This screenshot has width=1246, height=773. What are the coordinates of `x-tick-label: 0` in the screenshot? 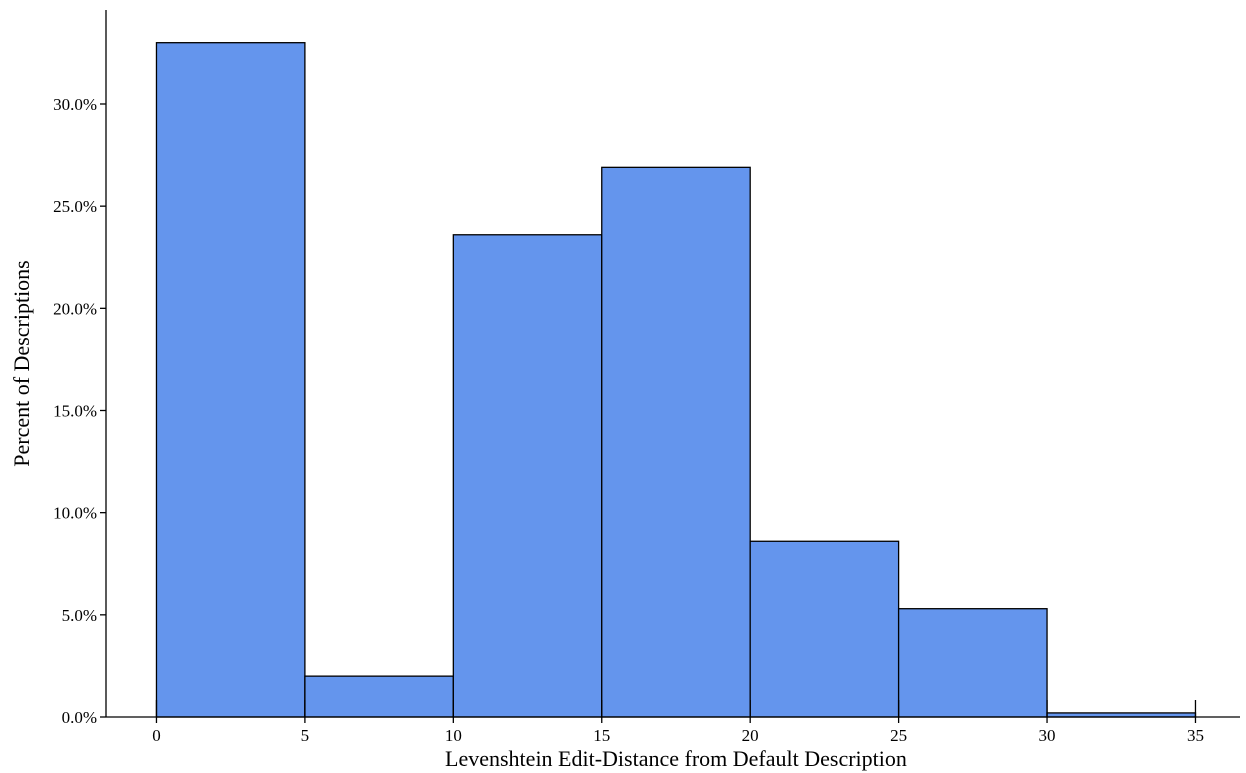 It's located at (156, 735).